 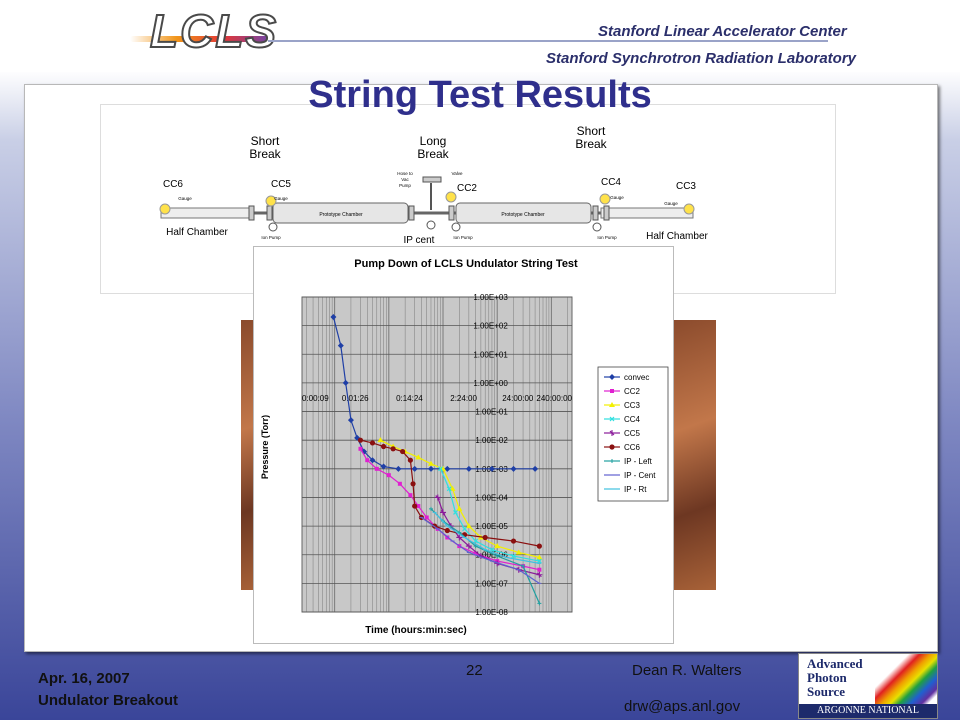 What do you see at coordinates (185, 198) in the screenshot?
I see `label-gauge-1: Gauge` at bounding box center [185, 198].